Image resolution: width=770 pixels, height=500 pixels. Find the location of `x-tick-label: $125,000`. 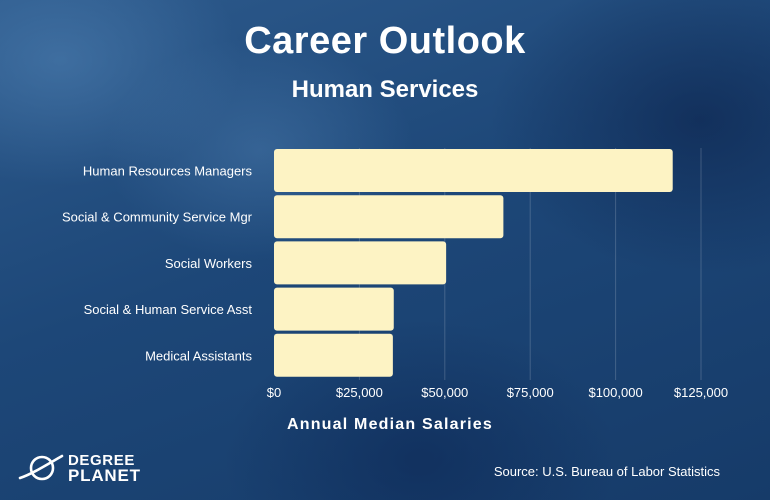

x-tick-label: $125,000 is located at coordinates (701, 392).